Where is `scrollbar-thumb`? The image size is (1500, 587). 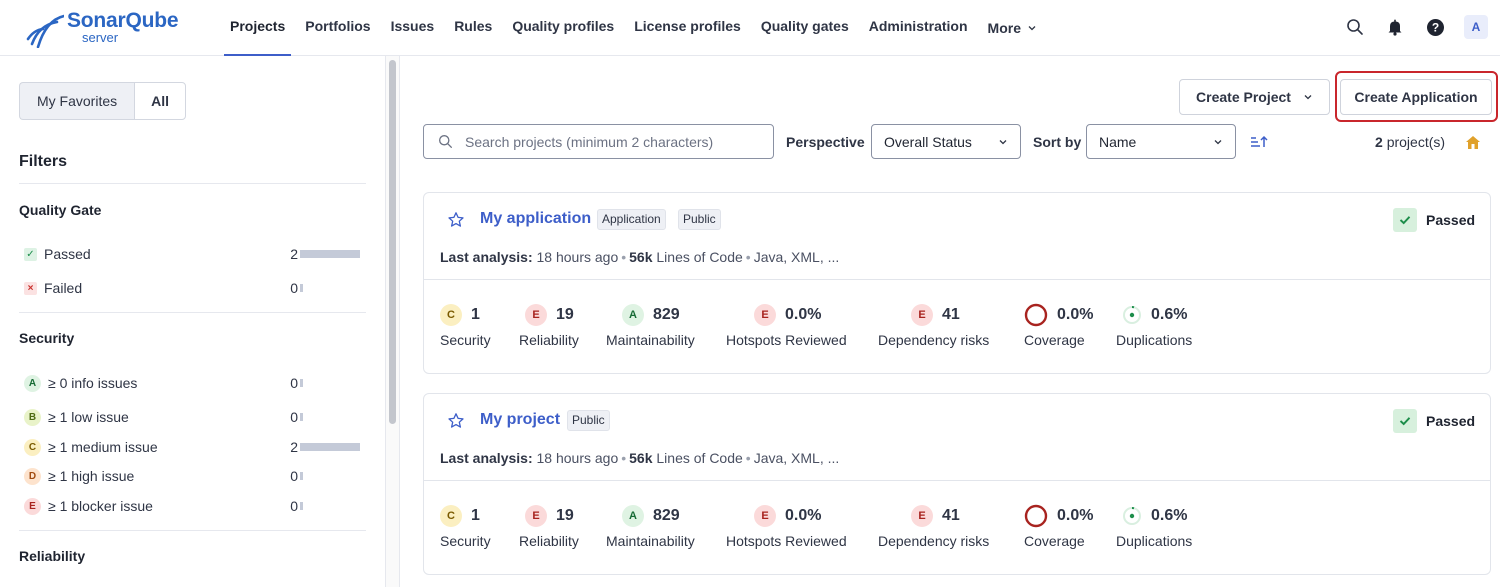 scrollbar-thumb is located at coordinates (392, 242).